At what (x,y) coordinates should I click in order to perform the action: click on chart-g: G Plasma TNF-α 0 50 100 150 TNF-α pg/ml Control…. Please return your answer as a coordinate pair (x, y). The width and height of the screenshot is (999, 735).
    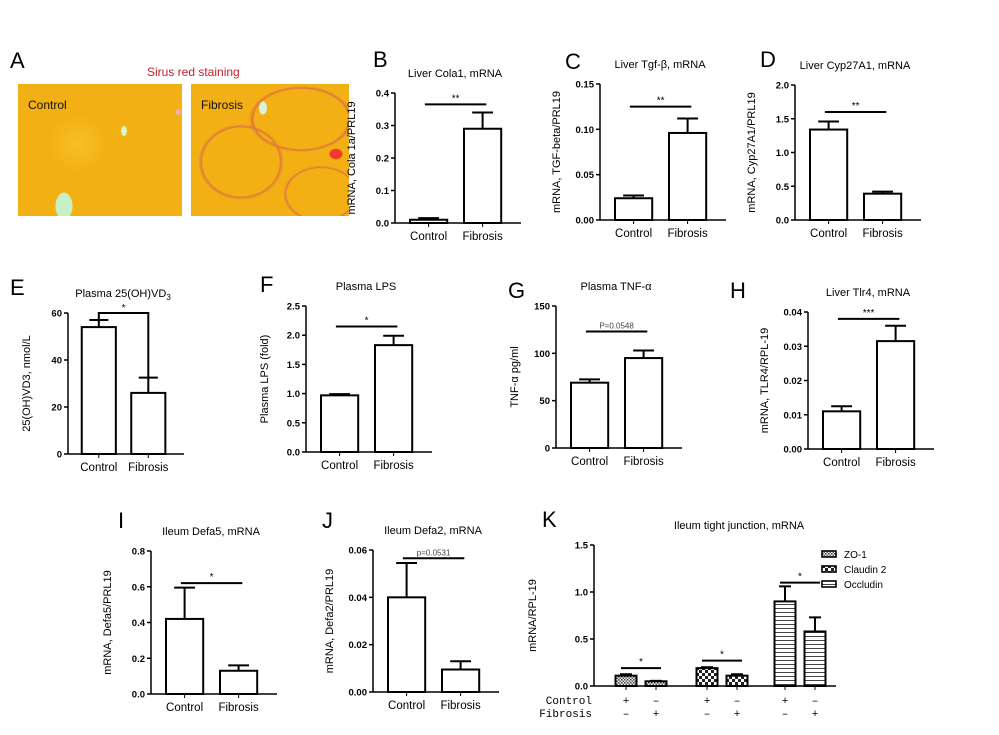
    Looking at the image, I should click on (595, 373).